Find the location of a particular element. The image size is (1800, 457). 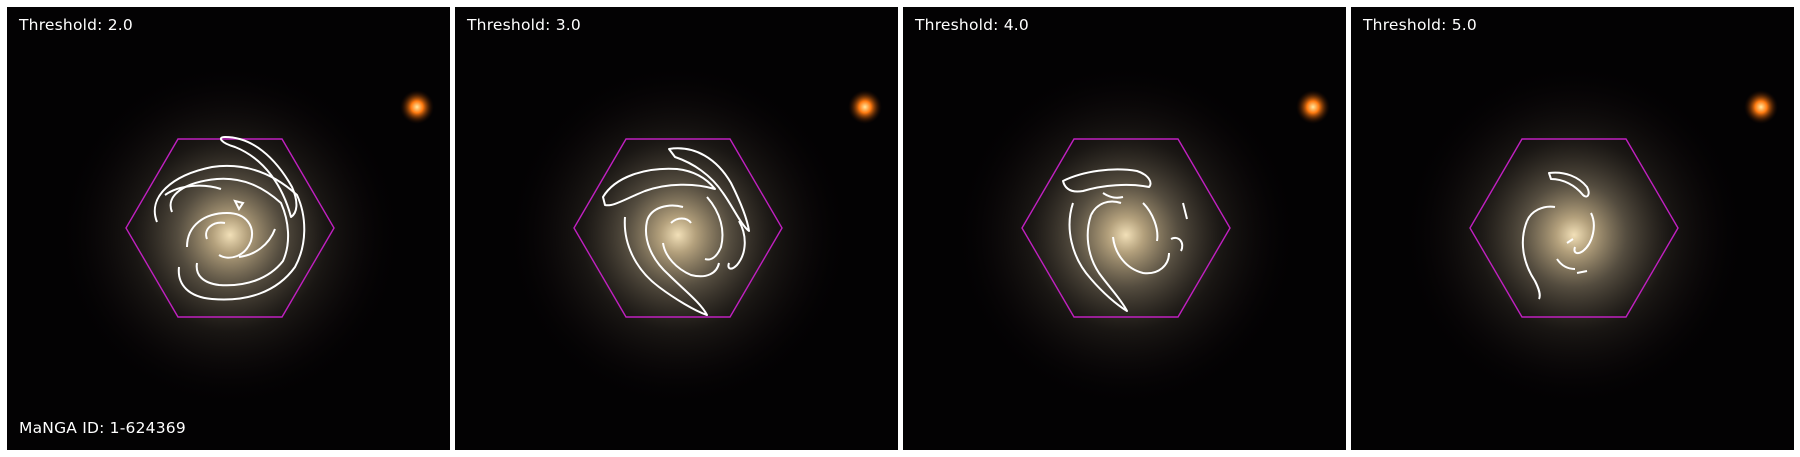

threshold-label: Threshold: 5.0 is located at coordinates (1420, 25).